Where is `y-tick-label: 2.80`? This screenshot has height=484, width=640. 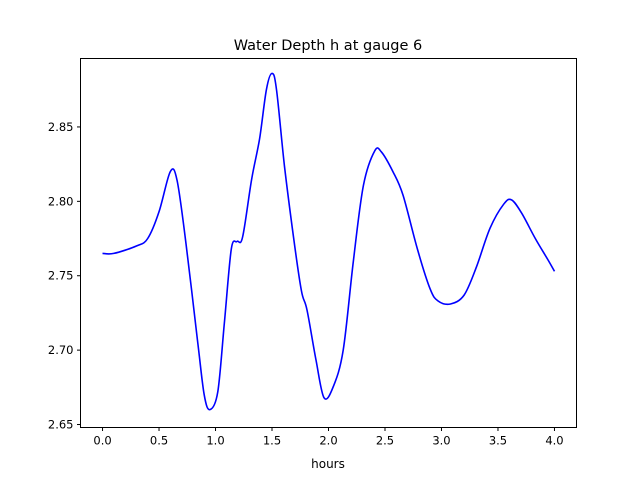 y-tick-label: 2.80 is located at coordinates (61, 201).